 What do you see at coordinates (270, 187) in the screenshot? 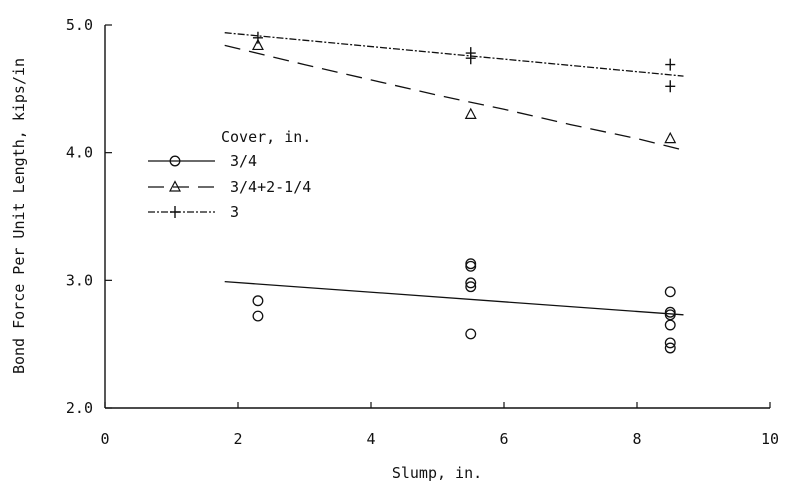
I see `legend-label: 3/4+2-1/4` at bounding box center [270, 187].